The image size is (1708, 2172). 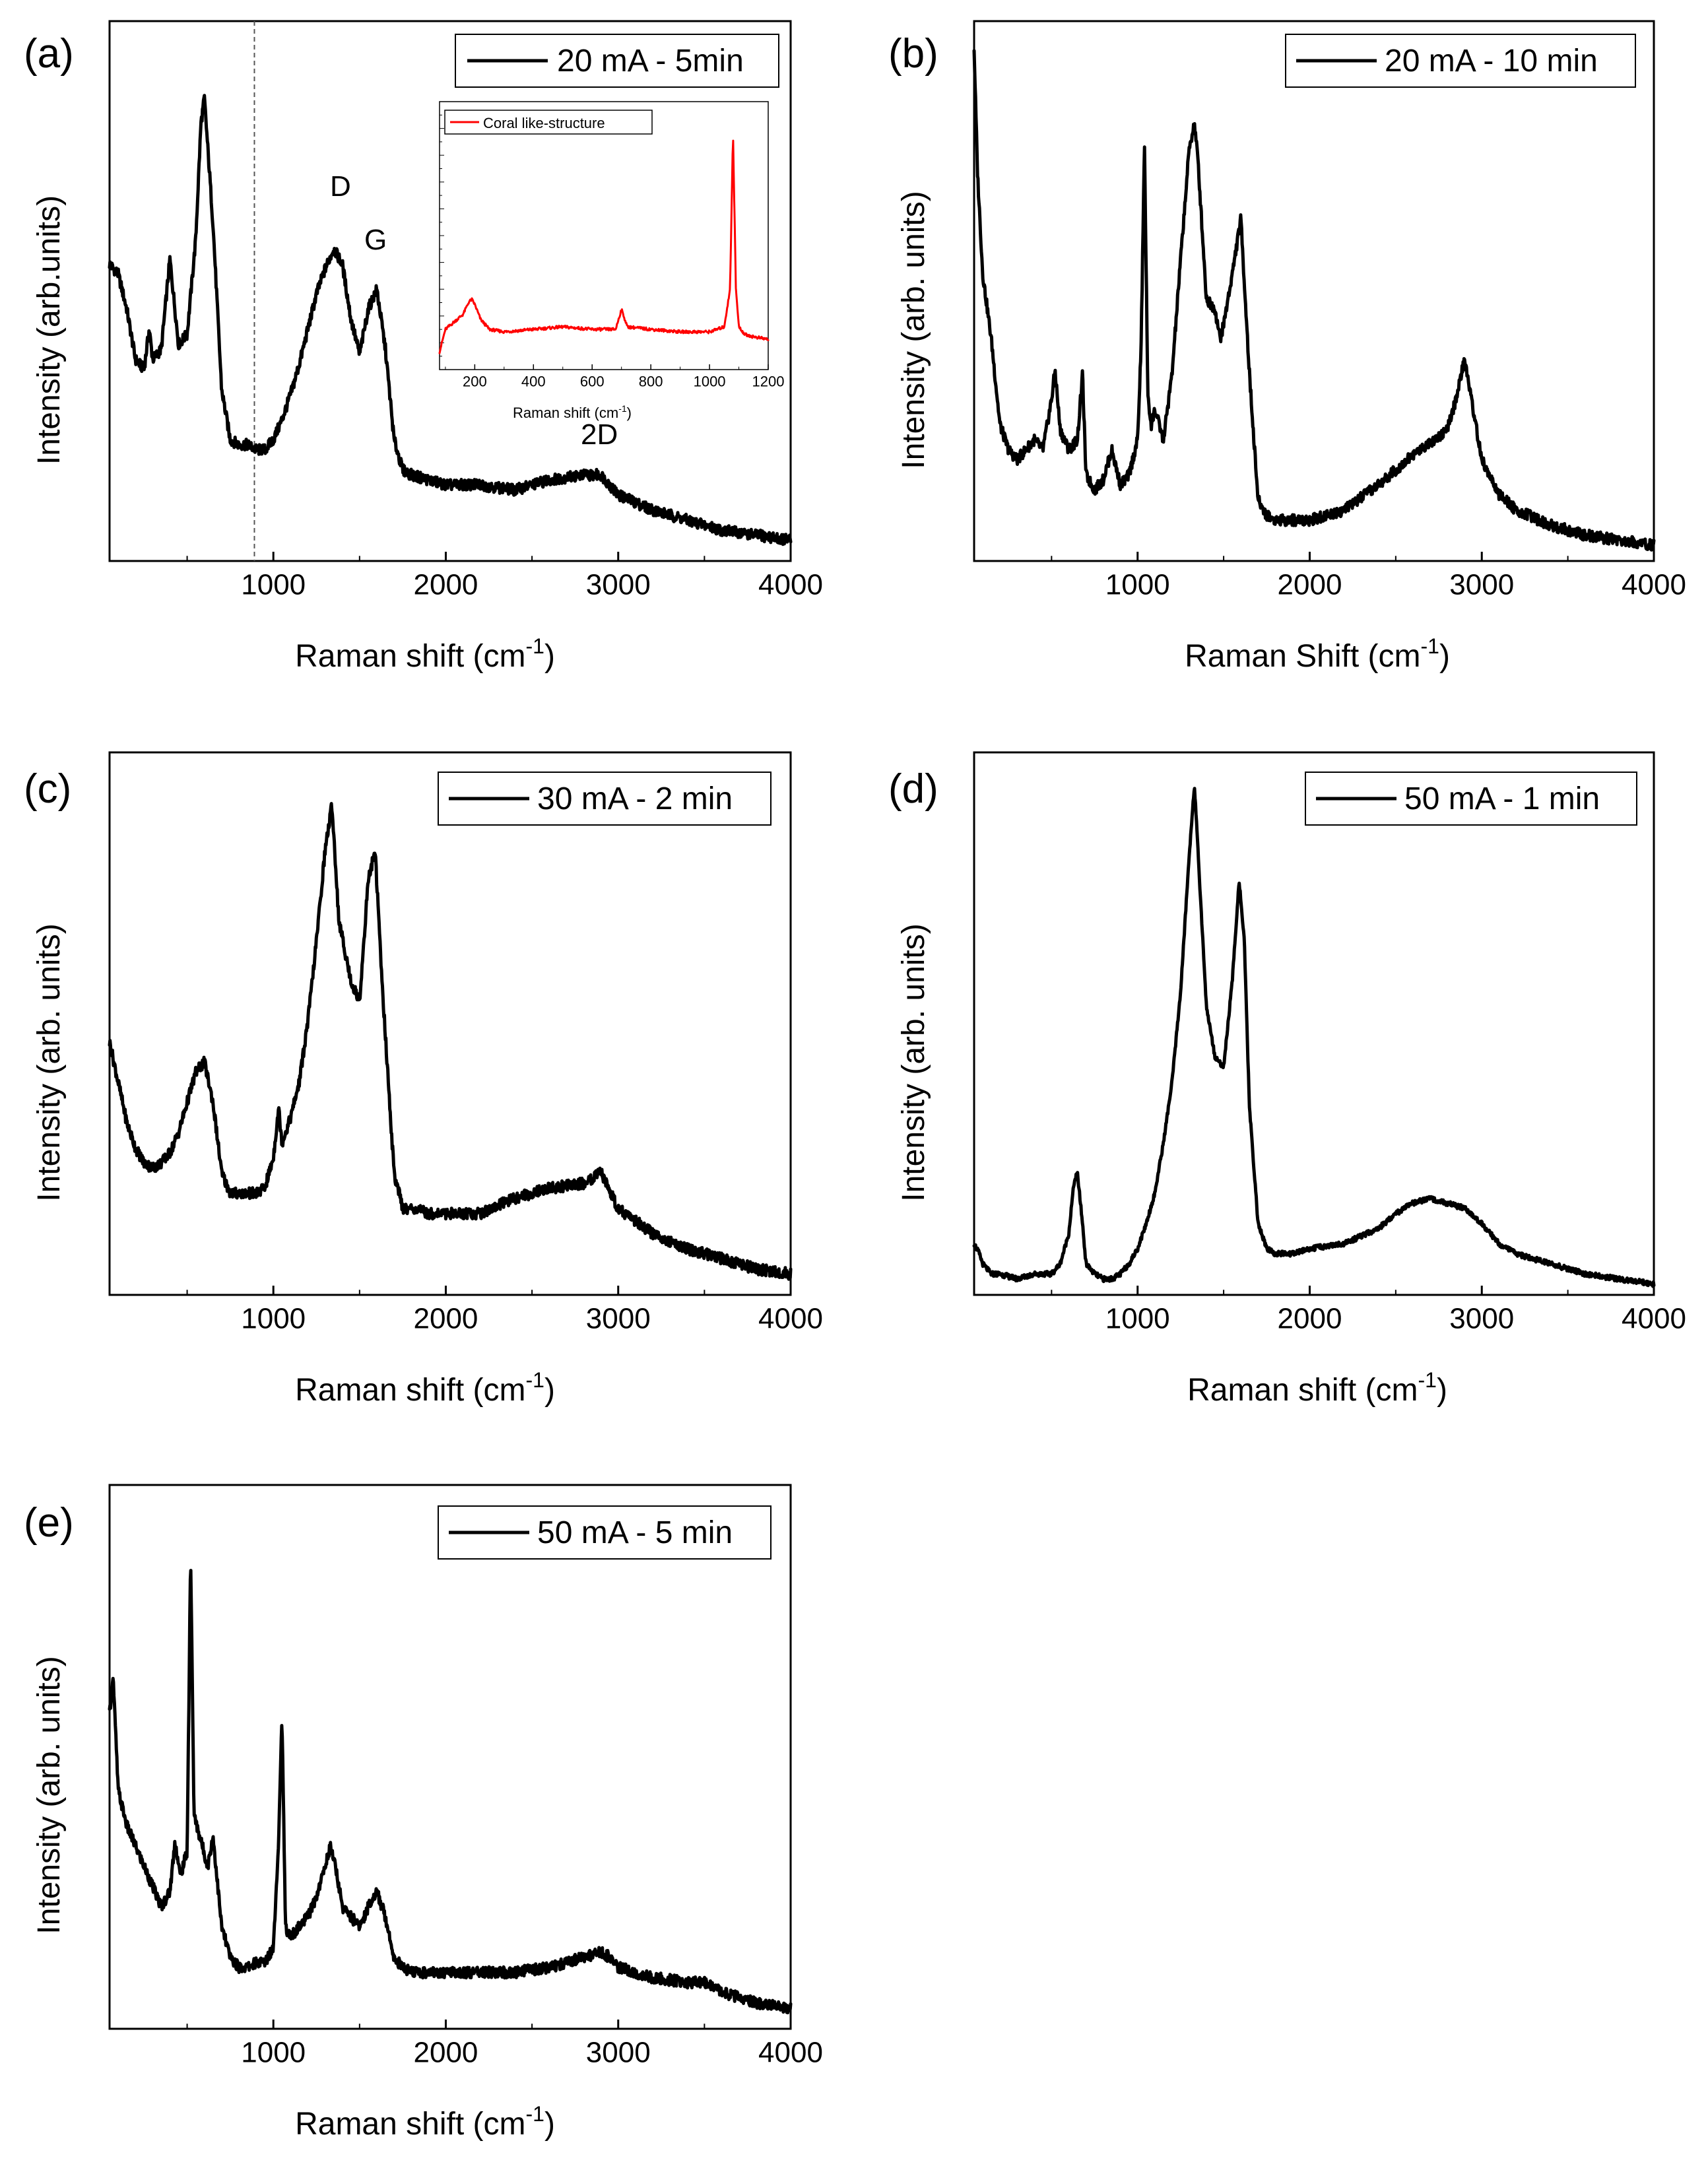 What do you see at coordinates (1502, 798) in the screenshot?
I see `legend-label: 50 mA - 1 min` at bounding box center [1502, 798].